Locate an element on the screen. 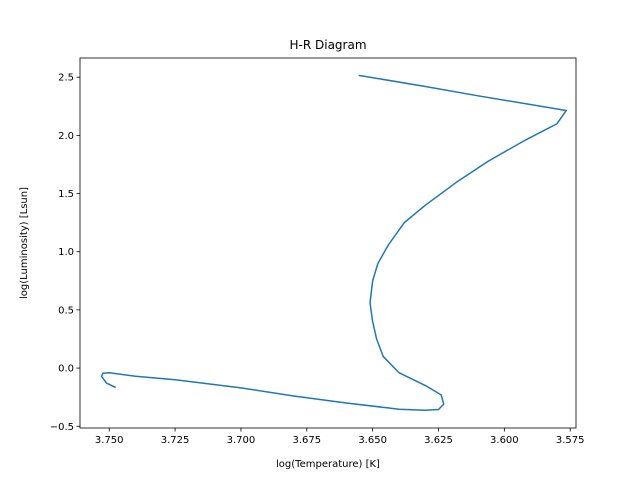 This screenshot has height=480, width=640. x-tick-label: 3.575 is located at coordinates (570, 440).